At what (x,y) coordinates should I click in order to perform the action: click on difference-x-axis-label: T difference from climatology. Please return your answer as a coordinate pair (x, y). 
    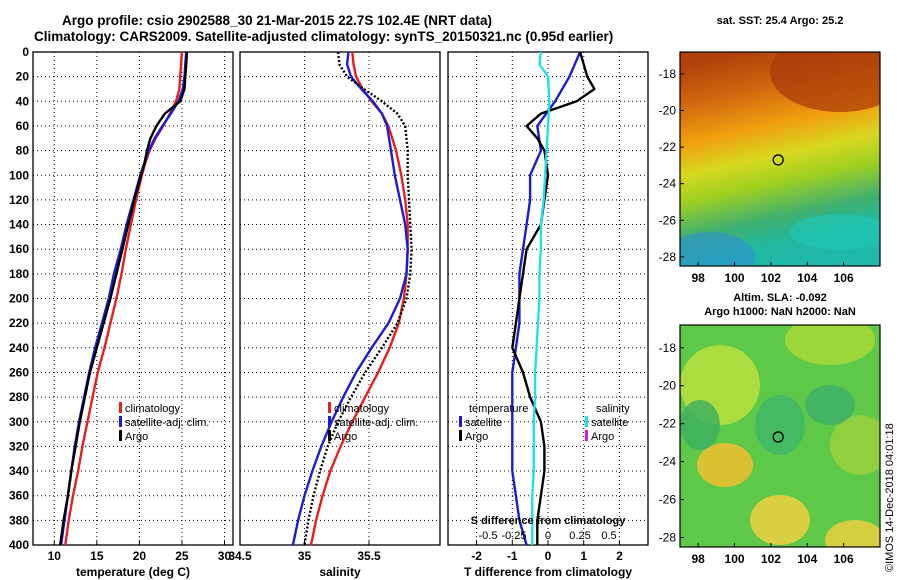
    Looking at the image, I should click on (548, 572).